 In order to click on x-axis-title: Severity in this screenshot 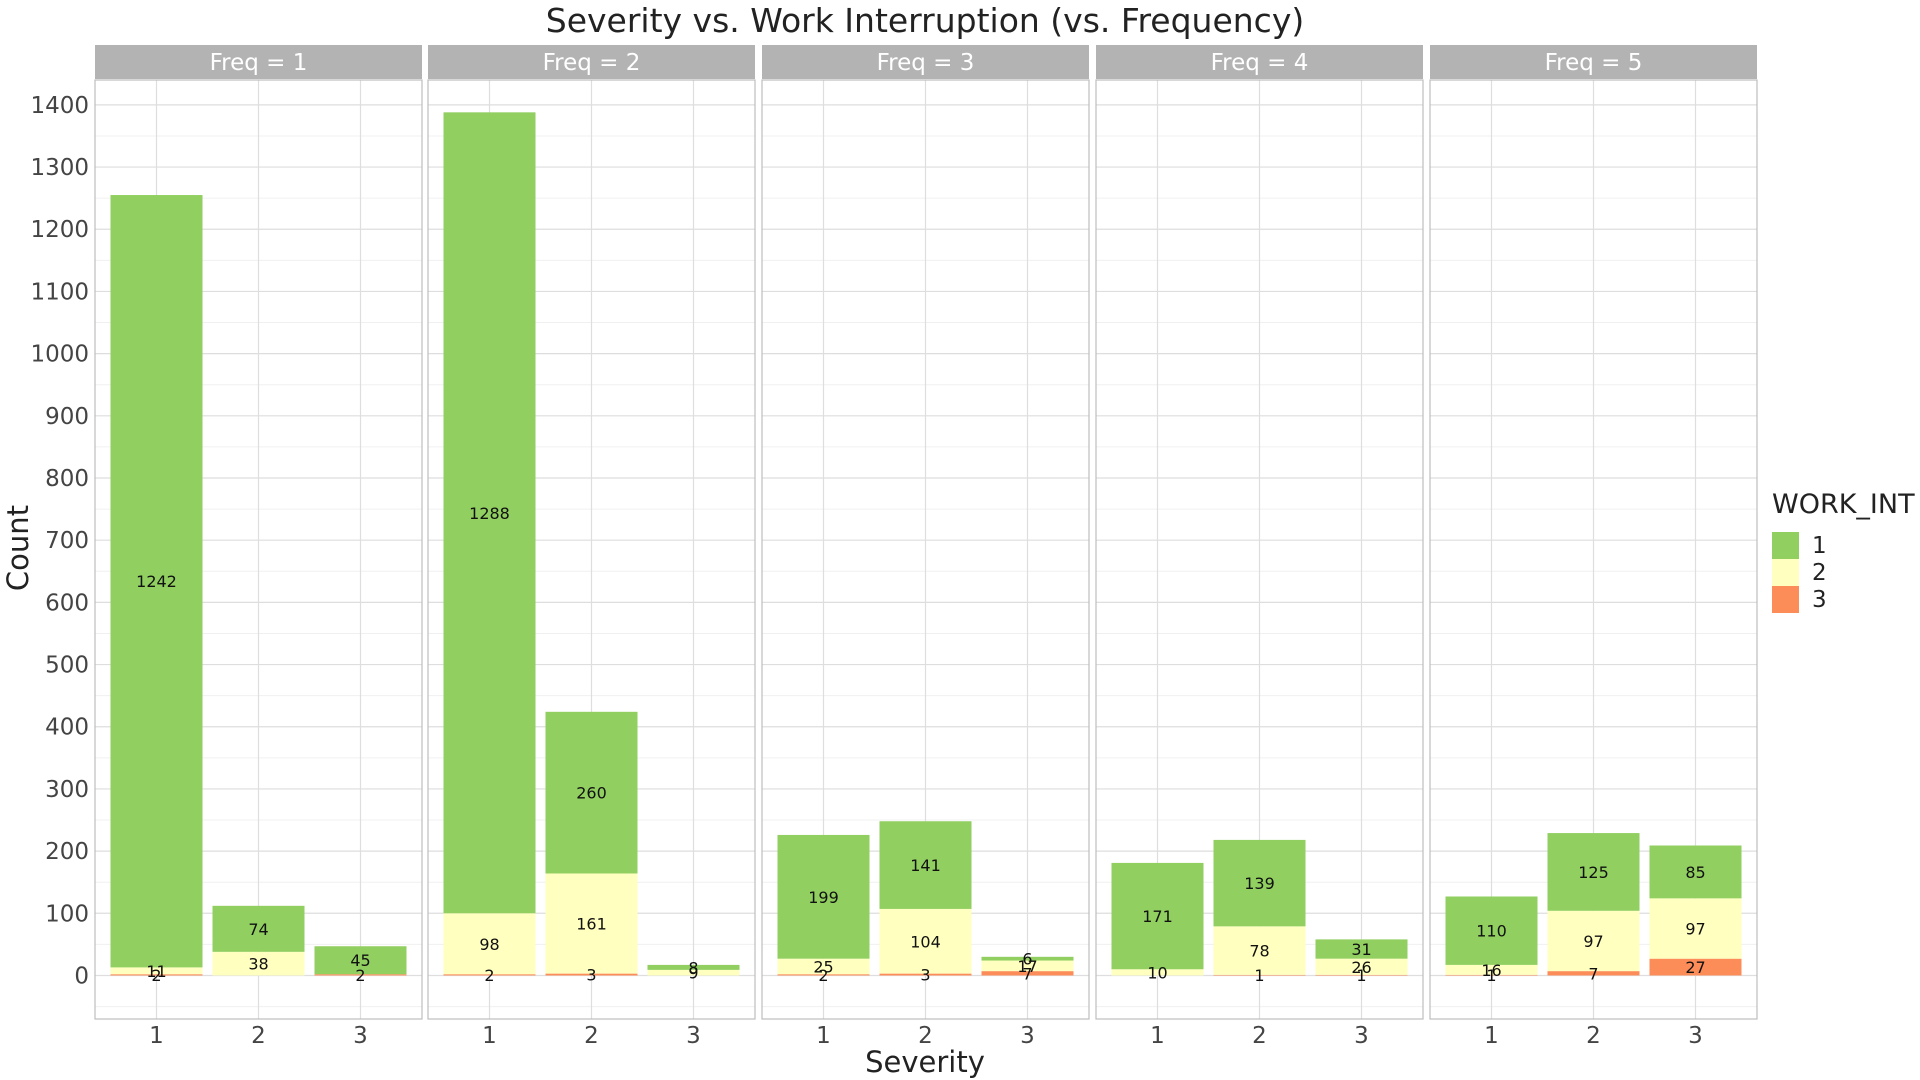, I will do `click(925, 1062)`.